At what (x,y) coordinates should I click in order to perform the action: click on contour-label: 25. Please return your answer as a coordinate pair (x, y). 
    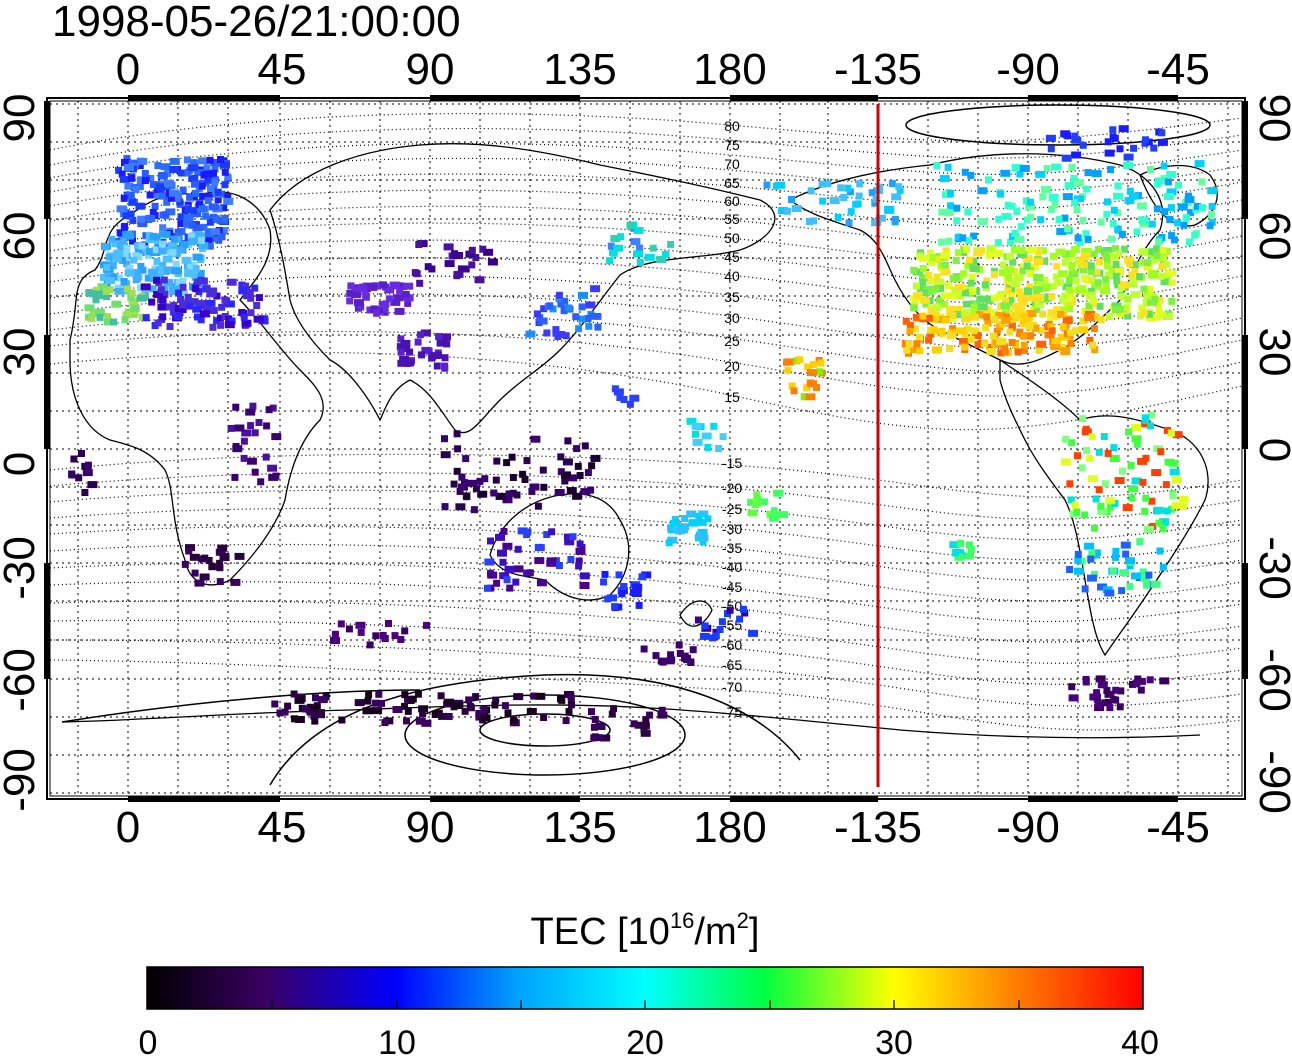
    Looking at the image, I should click on (732, 341).